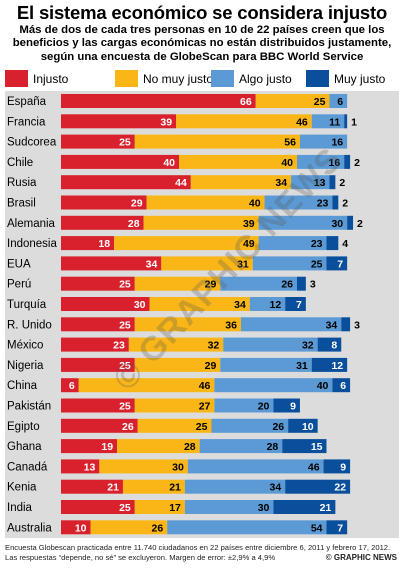 This screenshot has height=582, width=404. Describe the element at coordinates (19, 285) in the screenshot. I see `category-label-peru: Perú` at that location.